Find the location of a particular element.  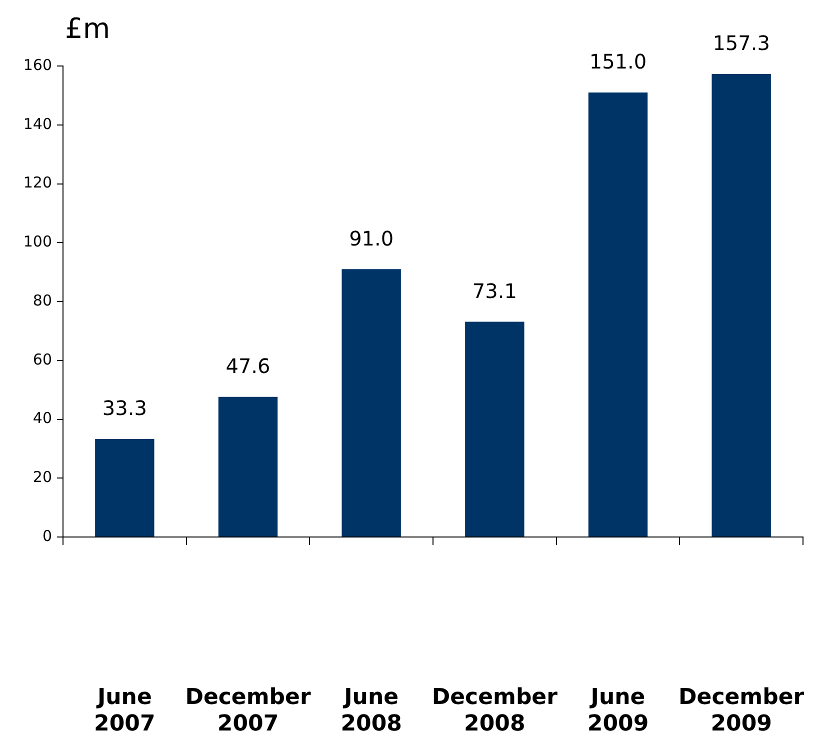

data-label: 151.0 is located at coordinates (618, 62).